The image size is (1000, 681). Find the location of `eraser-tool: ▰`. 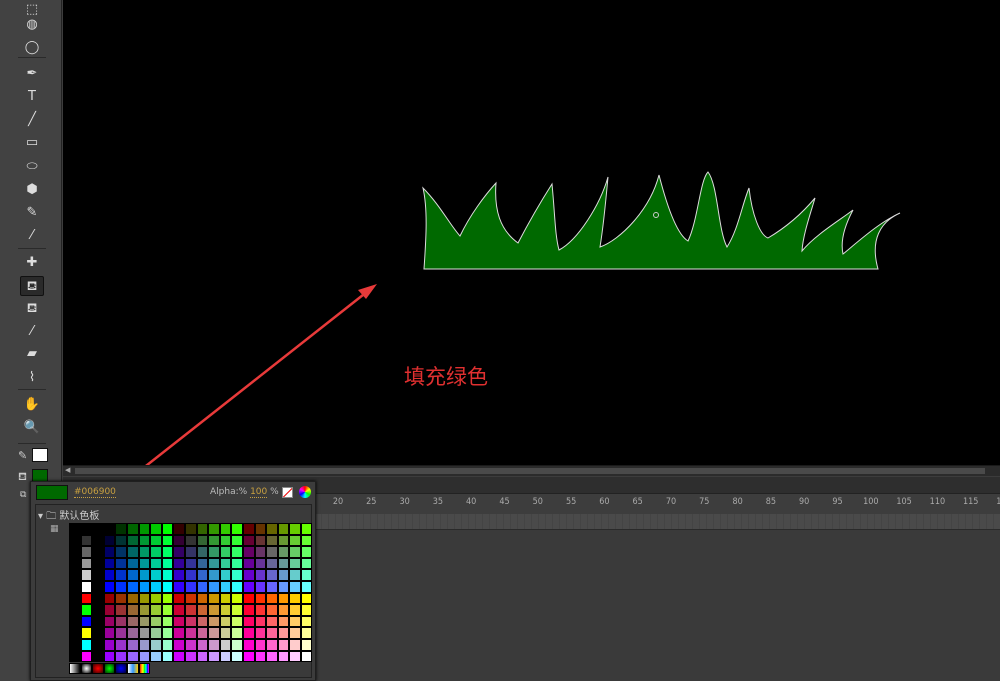

eraser-tool: ▰ is located at coordinates (32, 353).